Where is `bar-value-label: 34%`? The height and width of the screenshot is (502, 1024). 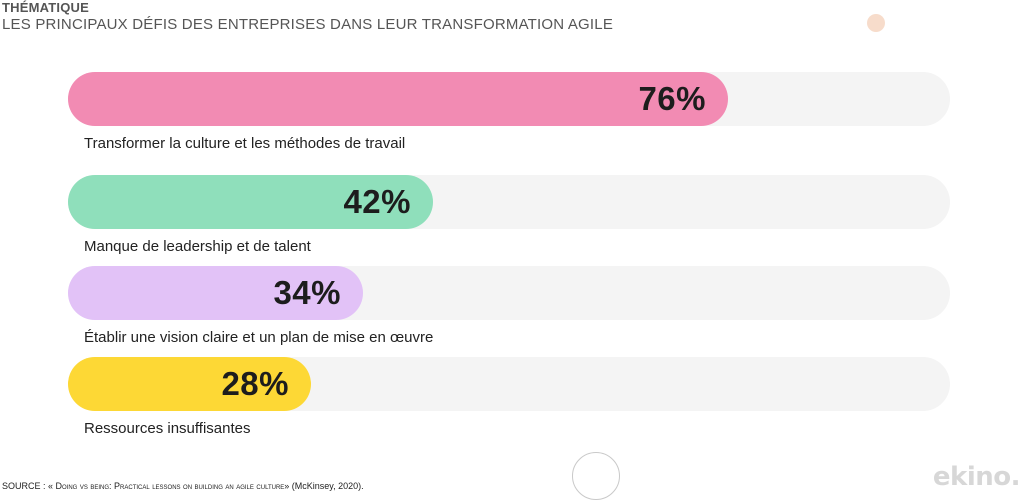
bar-value-label: 34% is located at coordinates (307, 292).